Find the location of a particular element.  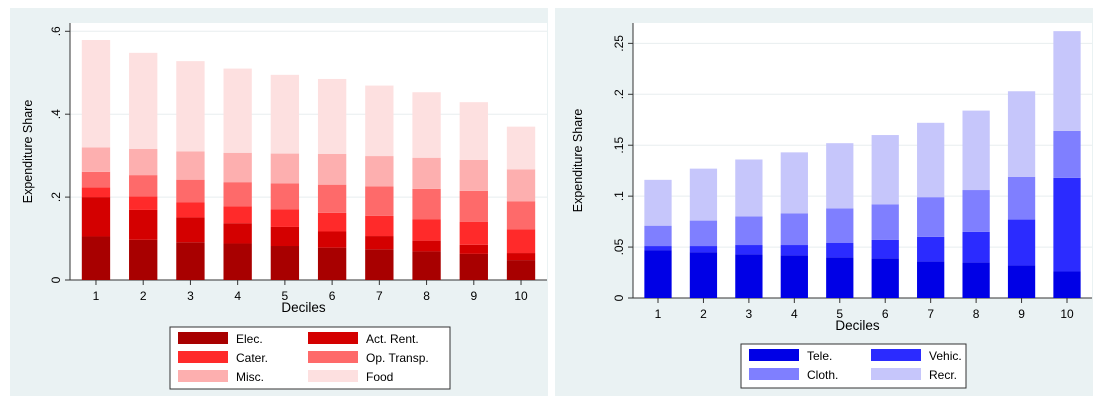

x-tick-label: 8 is located at coordinates (426, 296).